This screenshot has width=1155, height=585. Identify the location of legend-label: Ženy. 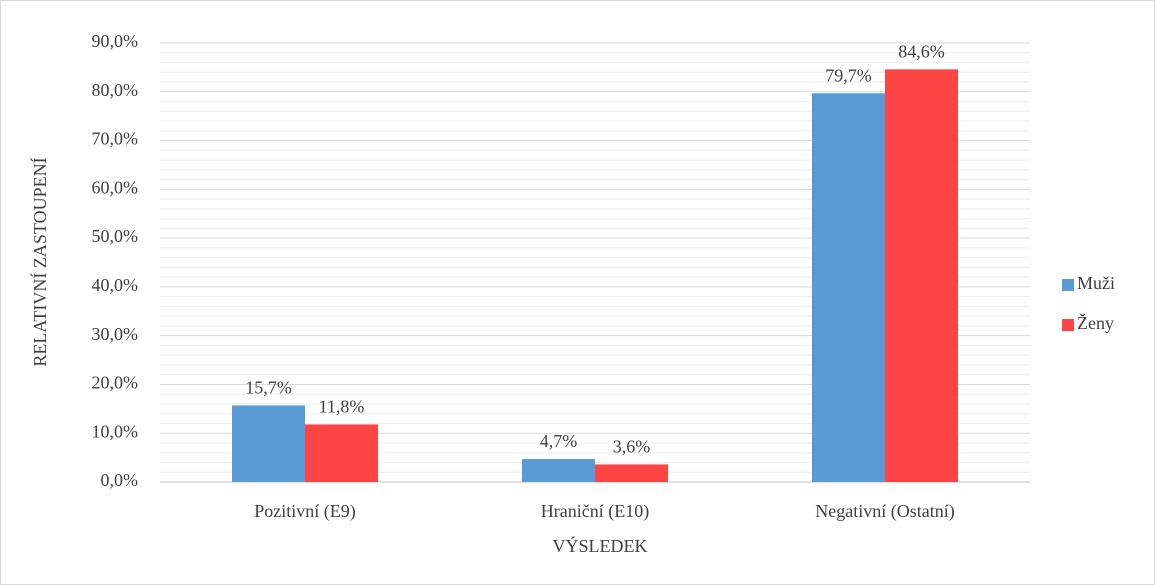
(1095, 322).